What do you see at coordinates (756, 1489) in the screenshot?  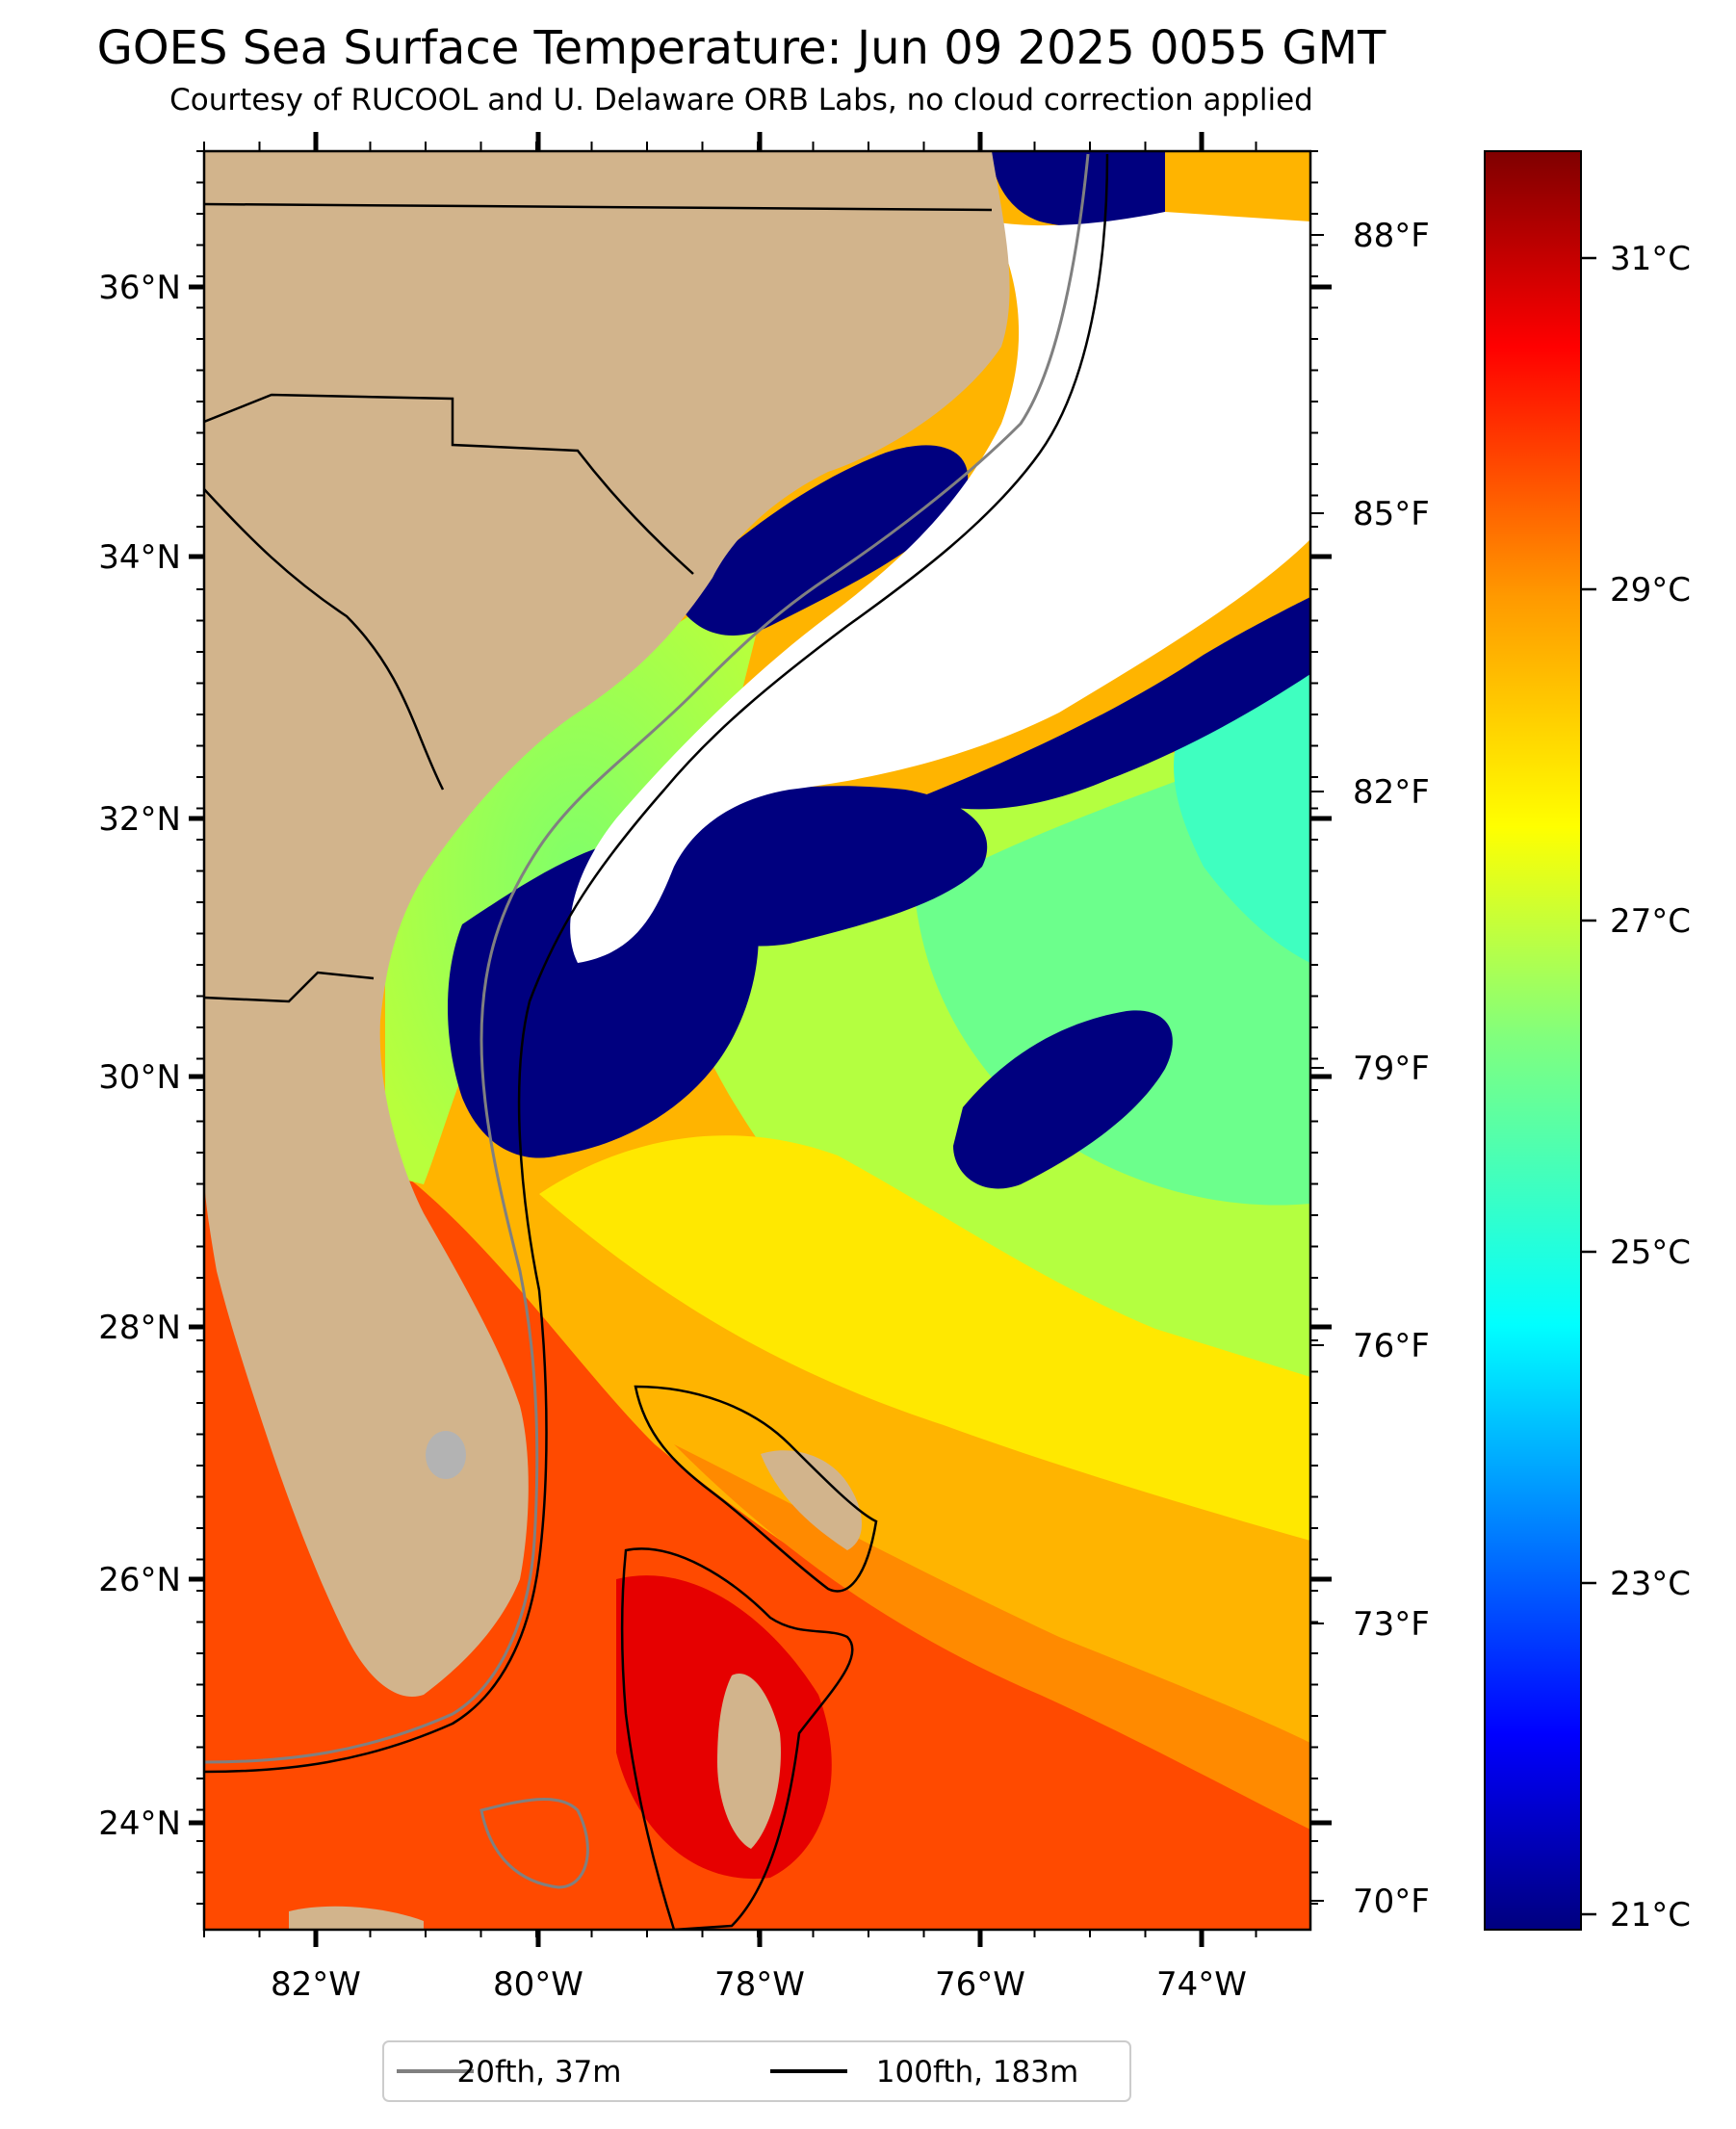 I see `contour-bahamas-bank` at bounding box center [756, 1489].